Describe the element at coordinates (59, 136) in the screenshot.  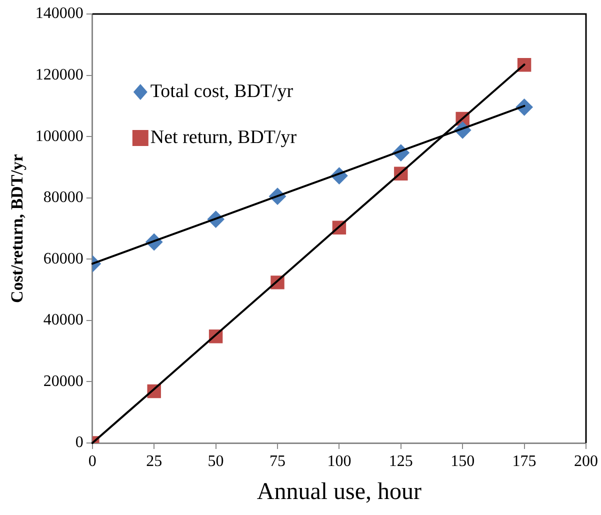
I see `y-tick-label: 100000` at that location.